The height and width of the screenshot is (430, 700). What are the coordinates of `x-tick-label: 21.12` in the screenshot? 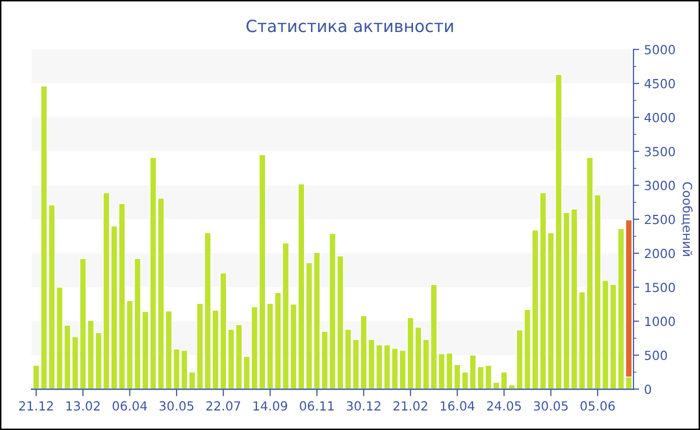 It's located at (36, 405).